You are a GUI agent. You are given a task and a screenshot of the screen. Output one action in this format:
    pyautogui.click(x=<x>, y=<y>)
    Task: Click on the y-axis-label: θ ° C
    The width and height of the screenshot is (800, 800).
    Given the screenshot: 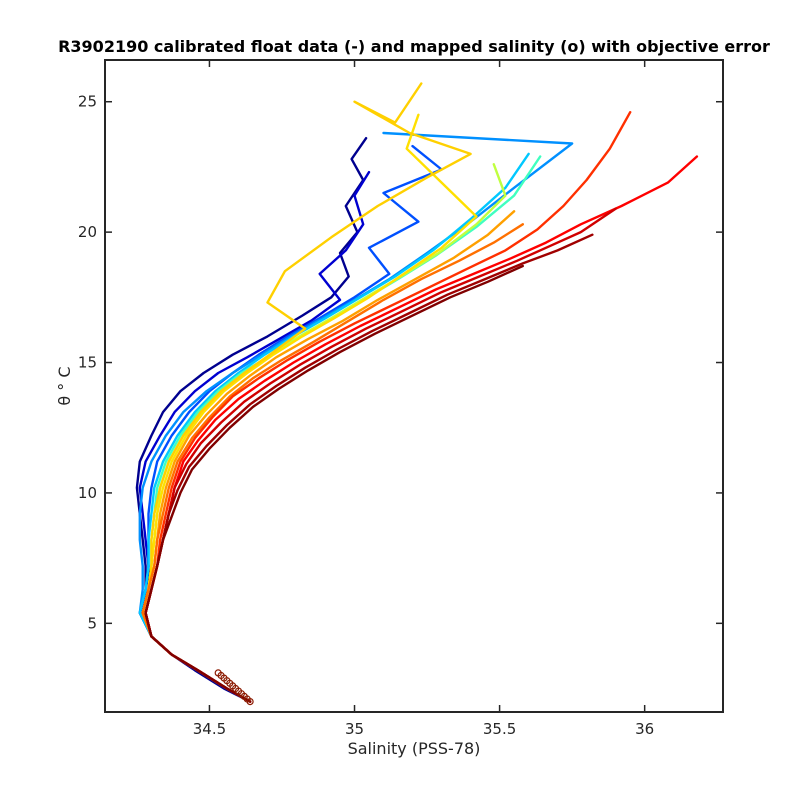 What is the action you would take?
    pyautogui.click(x=64, y=385)
    